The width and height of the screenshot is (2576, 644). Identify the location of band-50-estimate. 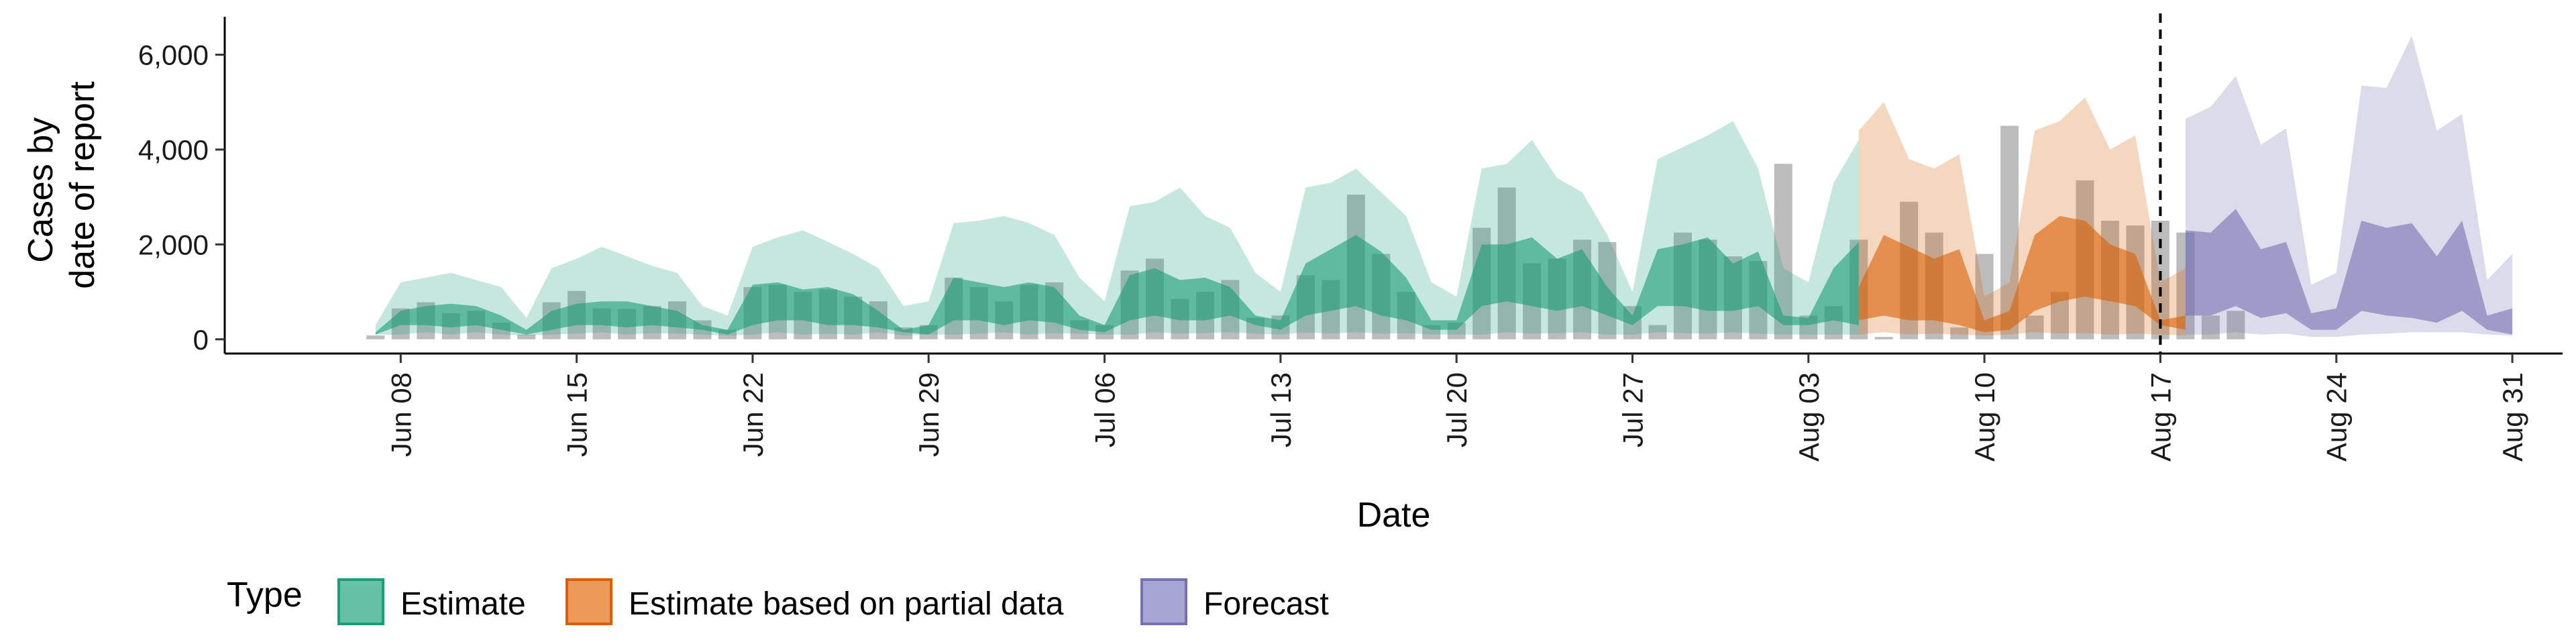
(1117, 285).